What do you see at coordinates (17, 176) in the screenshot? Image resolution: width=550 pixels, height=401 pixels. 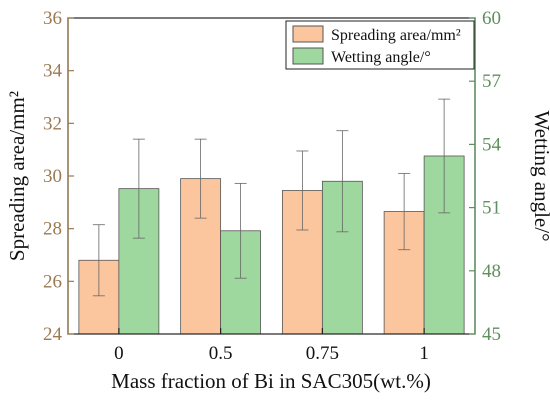 I see `left-axis-title: Spreading area/mm²` at bounding box center [17, 176].